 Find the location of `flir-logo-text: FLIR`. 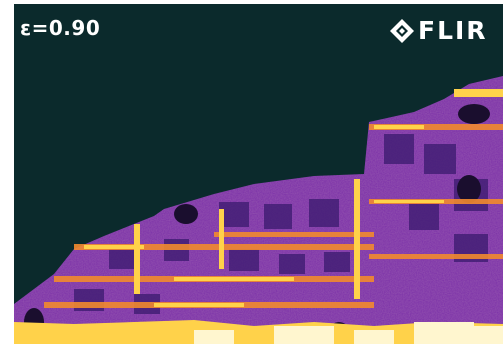

flir-logo-text: FLIR is located at coordinates (453, 30).